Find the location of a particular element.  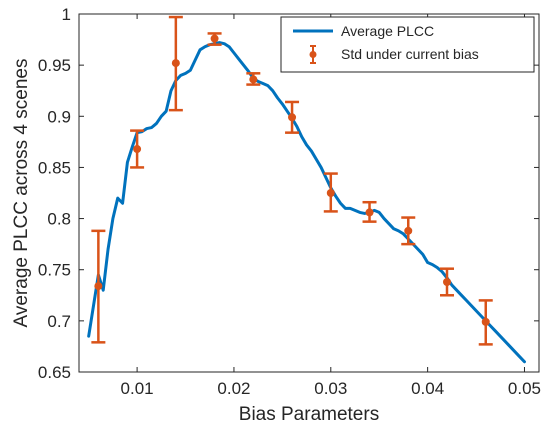

x-tick-label: 0.01 is located at coordinates (137, 388).